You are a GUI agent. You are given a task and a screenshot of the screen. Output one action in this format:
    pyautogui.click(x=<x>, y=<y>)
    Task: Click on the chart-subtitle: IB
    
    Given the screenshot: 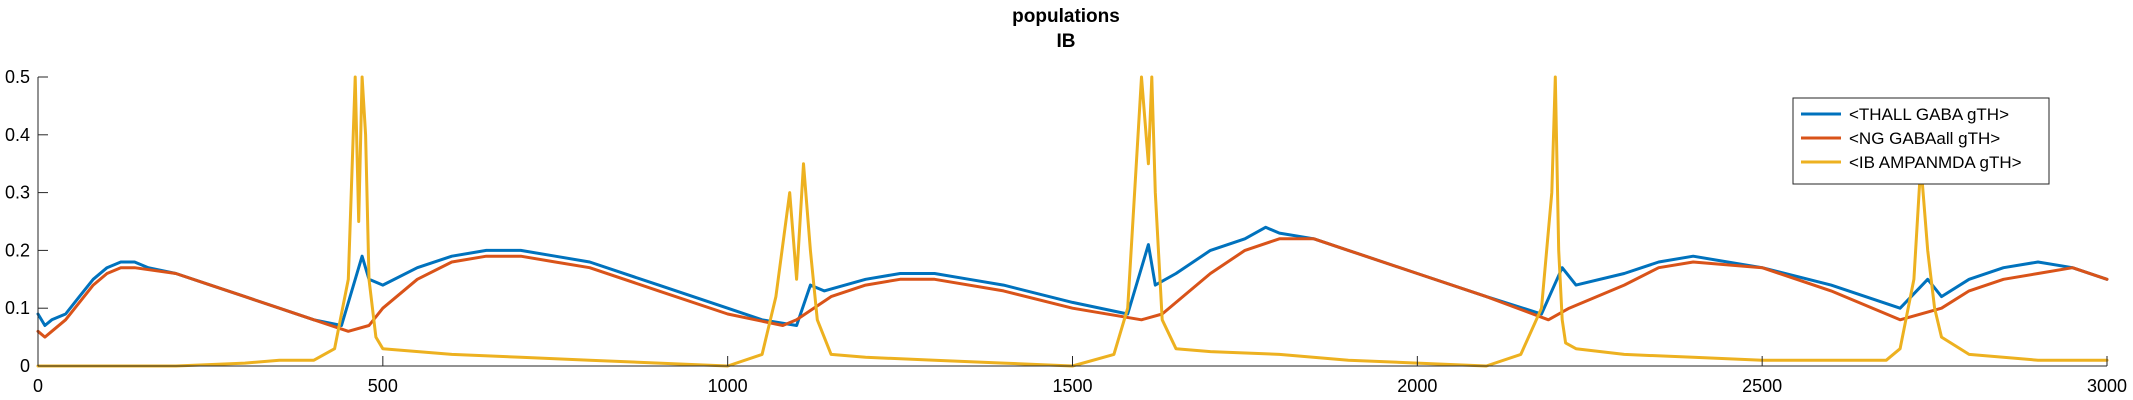 What is the action you would take?
    pyautogui.click(x=1066, y=41)
    